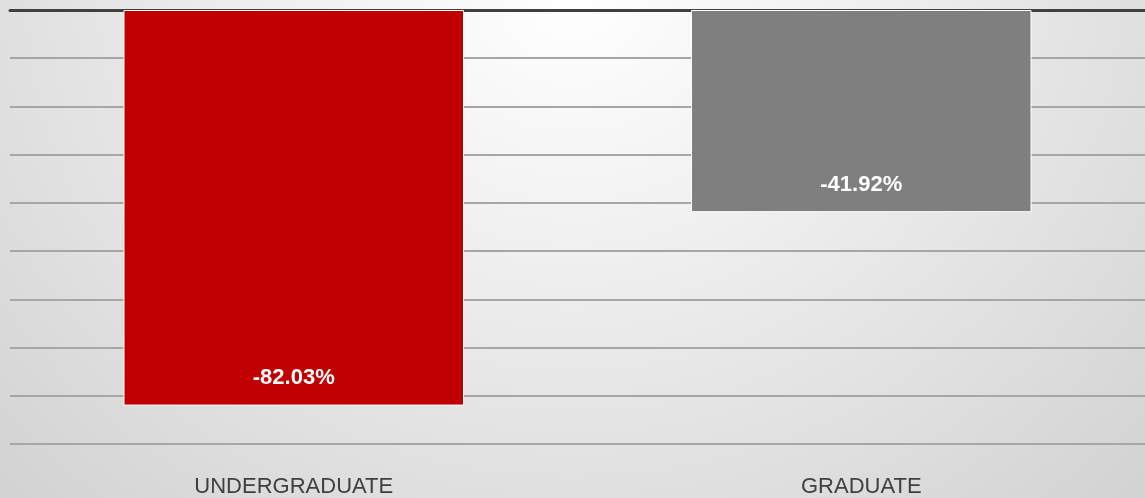 This screenshot has height=498, width=1145. I want to click on data-label: -82.03%, so click(293, 377).